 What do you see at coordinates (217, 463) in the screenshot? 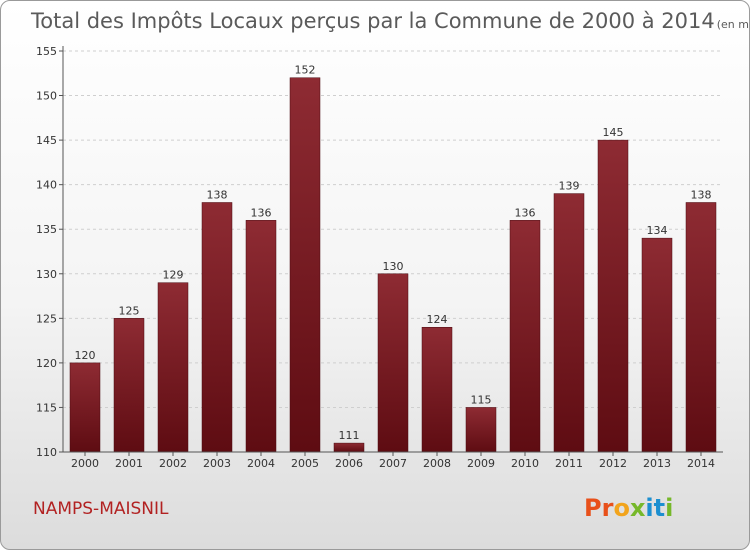
I see `x-tick-label: 2003` at bounding box center [217, 463].